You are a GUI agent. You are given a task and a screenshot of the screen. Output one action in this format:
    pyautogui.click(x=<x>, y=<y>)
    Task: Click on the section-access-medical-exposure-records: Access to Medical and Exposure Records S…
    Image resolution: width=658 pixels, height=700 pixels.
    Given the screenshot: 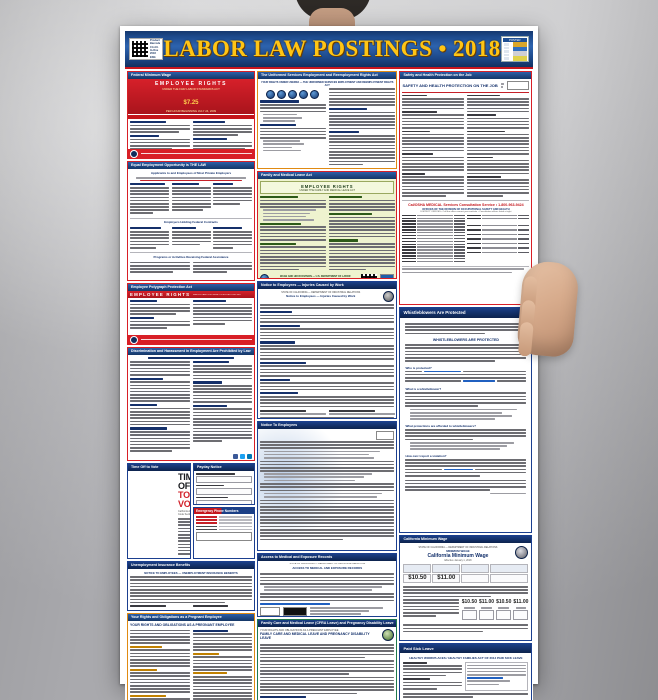 What is the action you would take?
    pyautogui.click(x=327, y=585)
    